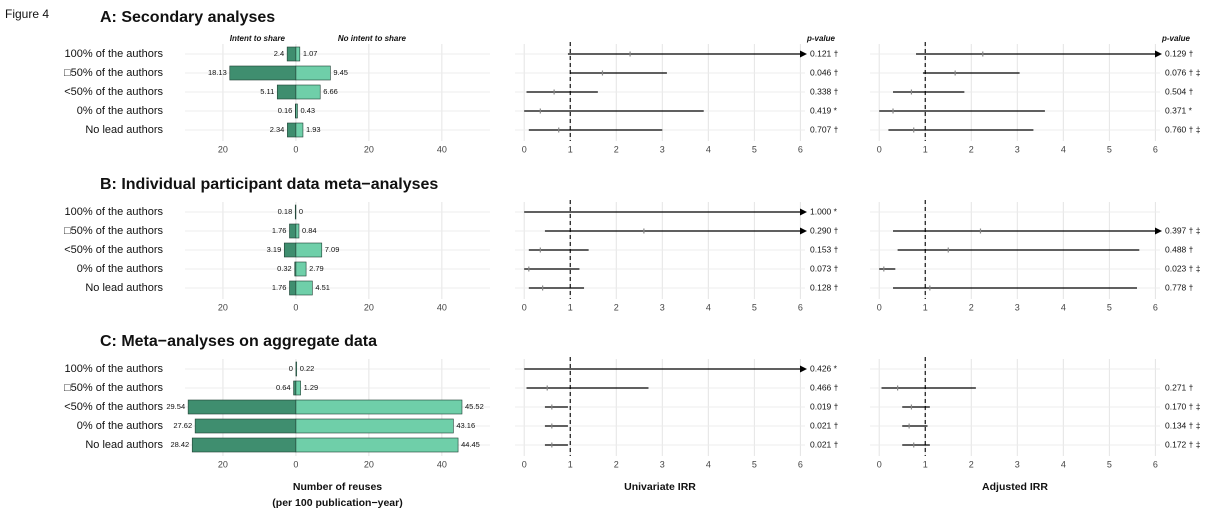 Image resolution: width=1210 pixels, height=517 pixels. What do you see at coordinates (1017, 307) in the screenshot?
I see `x-tick-label: 3` at bounding box center [1017, 307].